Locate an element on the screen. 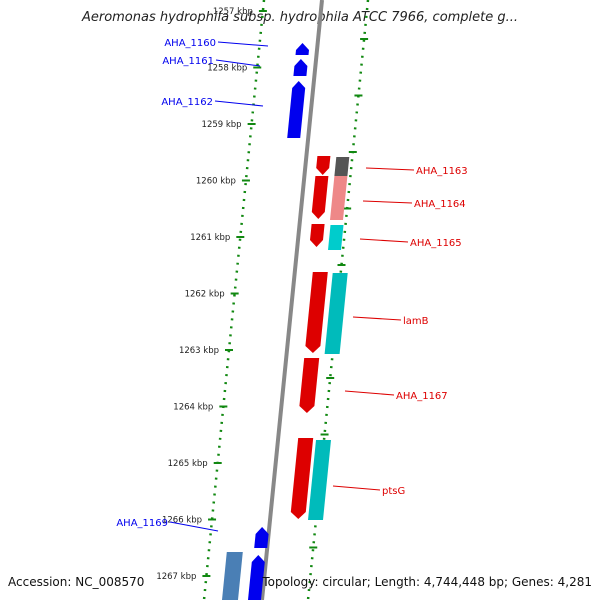 This screenshot has height=600, width=600. accession-text: Accession: NC_008570 is located at coordinates (76, 582).